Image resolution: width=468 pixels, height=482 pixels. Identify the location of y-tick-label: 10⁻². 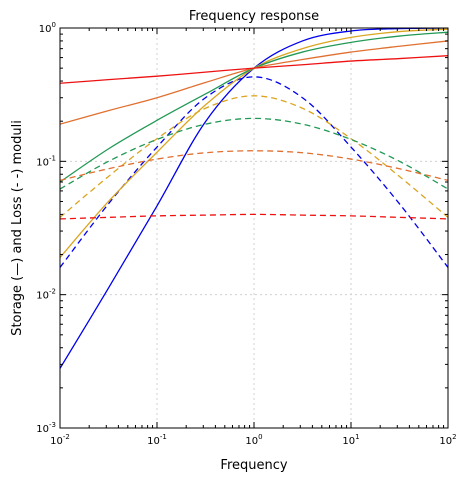
(46, 295).